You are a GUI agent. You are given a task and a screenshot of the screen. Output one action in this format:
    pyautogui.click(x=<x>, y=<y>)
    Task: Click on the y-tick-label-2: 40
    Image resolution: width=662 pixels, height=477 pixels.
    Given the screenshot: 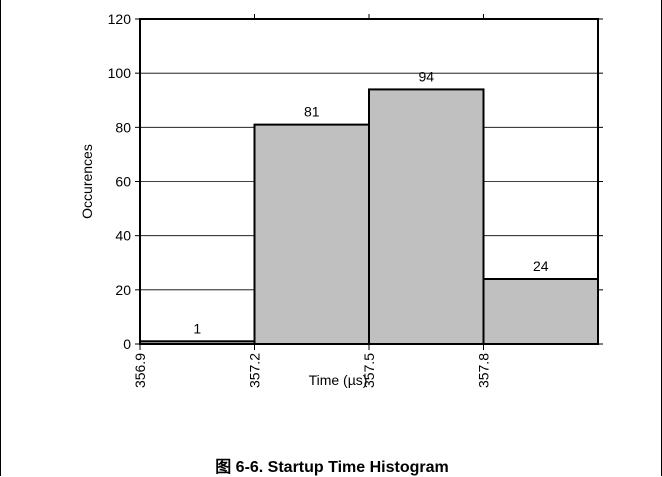 What is the action you would take?
    pyautogui.click(x=123, y=236)
    